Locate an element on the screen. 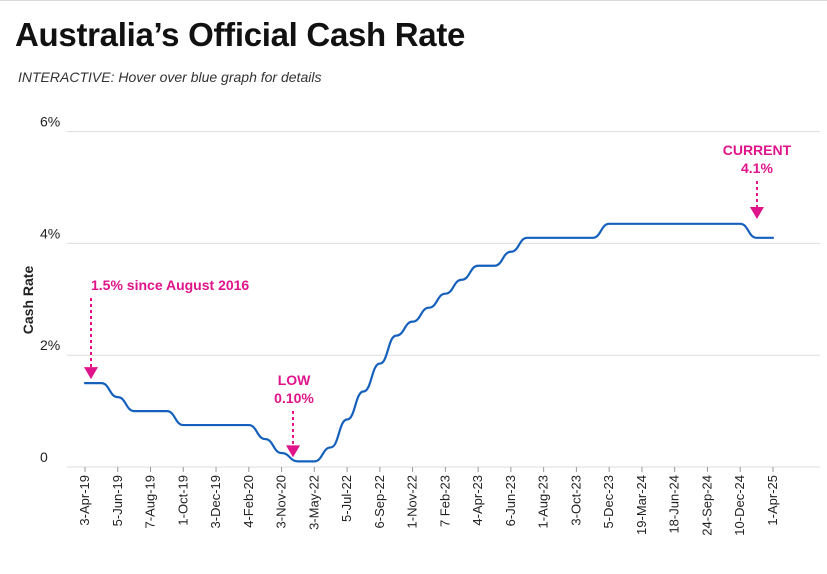 Image resolution: width=827 pixels, height=574 pixels. x-tick-label: 24-Sep-24 is located at coordinates (706, 505).